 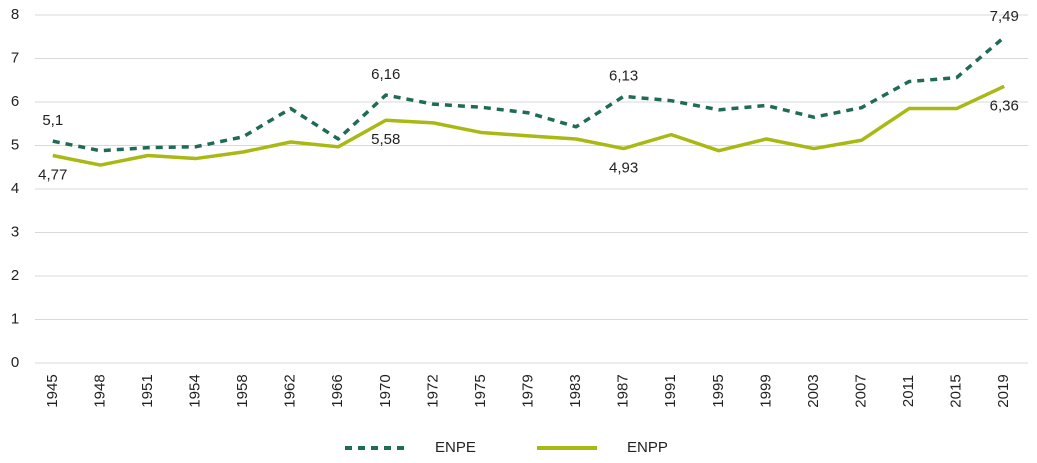 I want to click on y-tick-label: 8, so click(x=15, y=14).